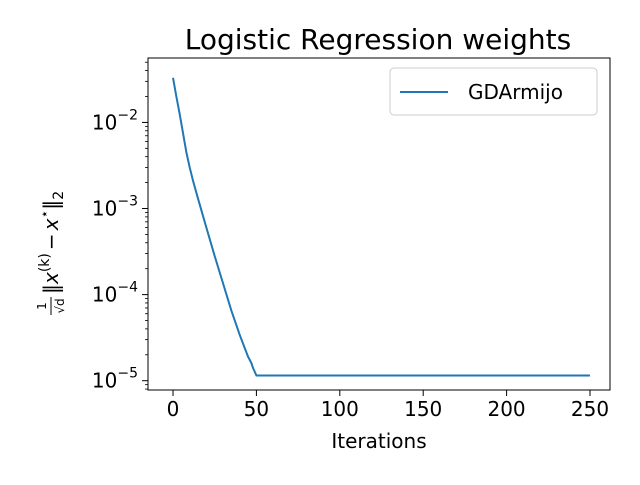 This screenshot has width=640, height=485. What do you see at coordinates (340, 409) in the screenshot?
I see `x-tick-label: 100` at bounding box center [340, 409].